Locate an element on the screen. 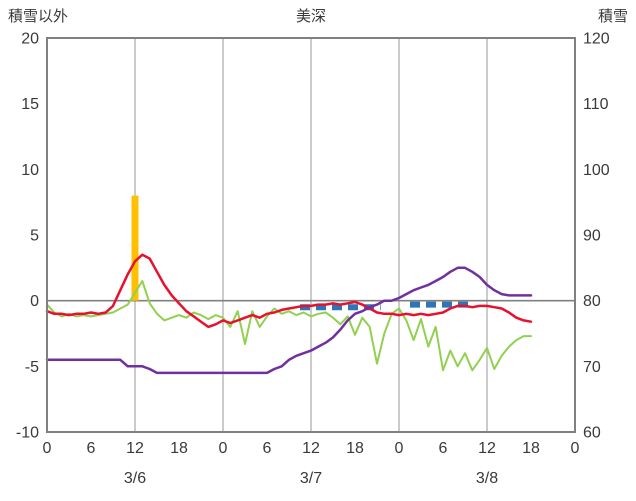  y-right-tick-label: 90 is located at coordinates (592, 236).